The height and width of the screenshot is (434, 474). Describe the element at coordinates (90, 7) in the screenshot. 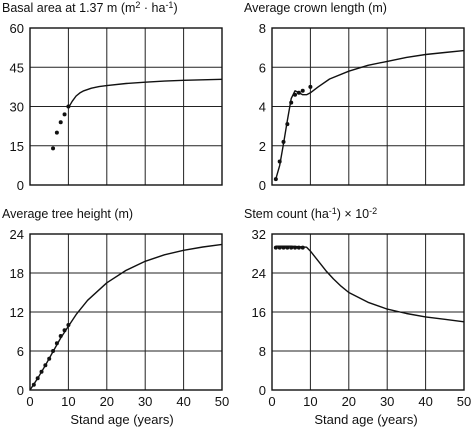

I see `panel-title: Basal area at 1.37 m (m2 · ha-1)` at that location.